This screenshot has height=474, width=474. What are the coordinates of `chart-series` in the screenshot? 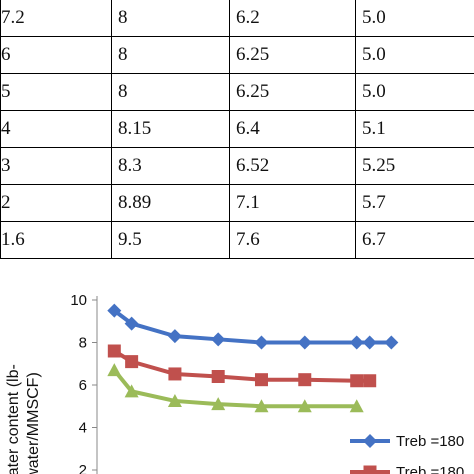 It's located at (253, 358).